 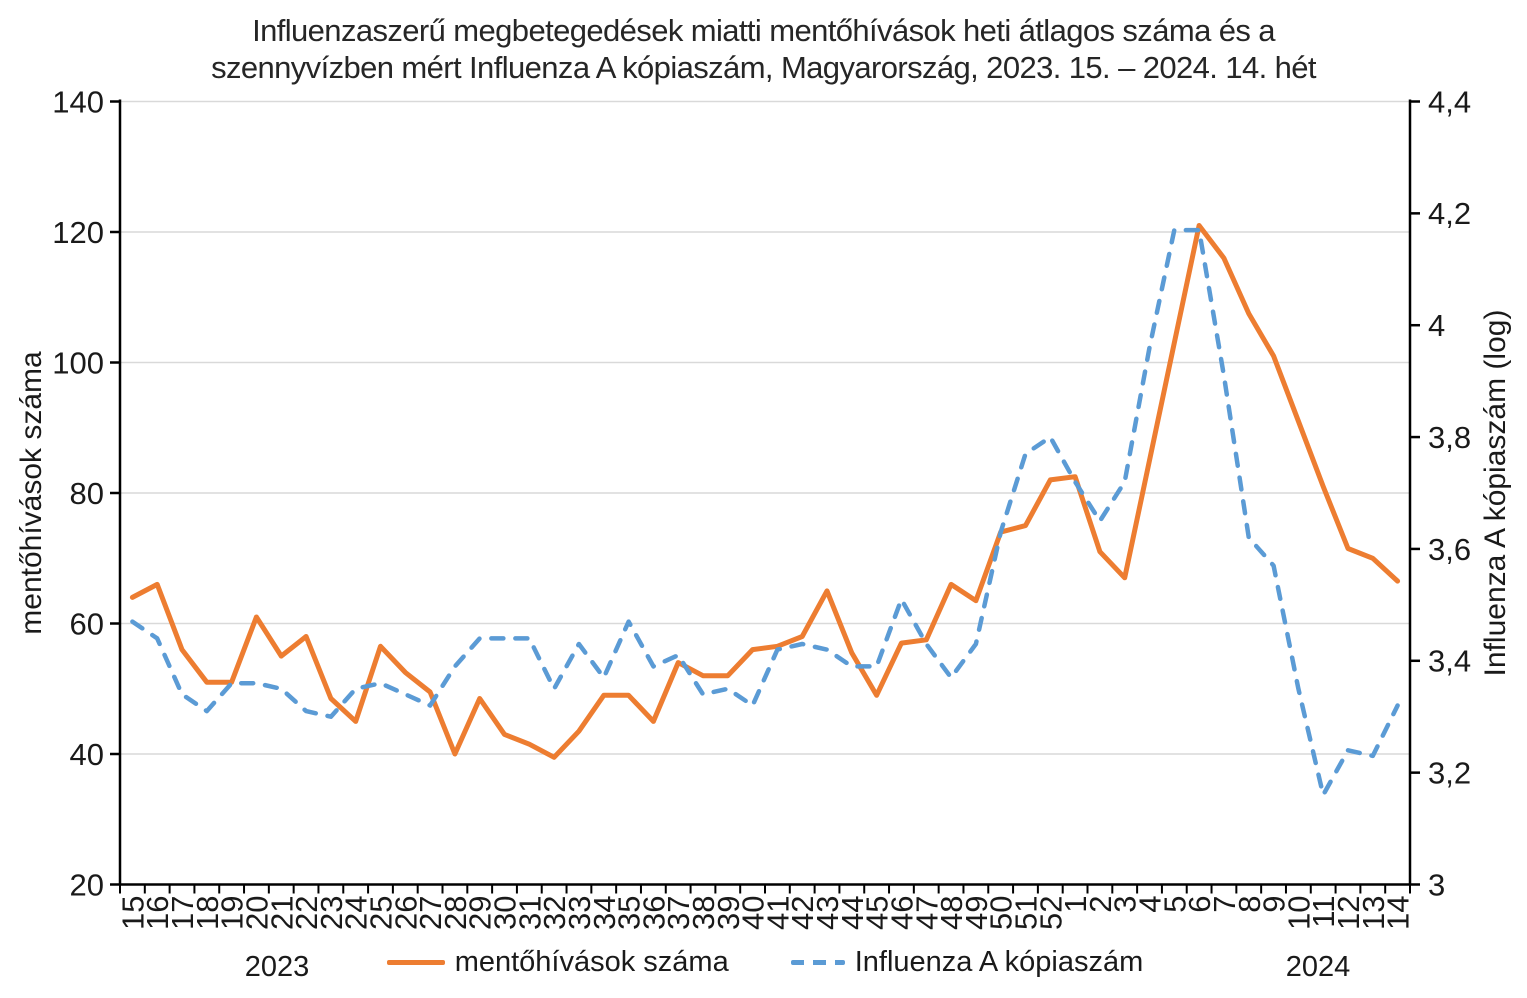 I want to click on right-axis-tick-label: 3,4, so click(x=1449, y=661).